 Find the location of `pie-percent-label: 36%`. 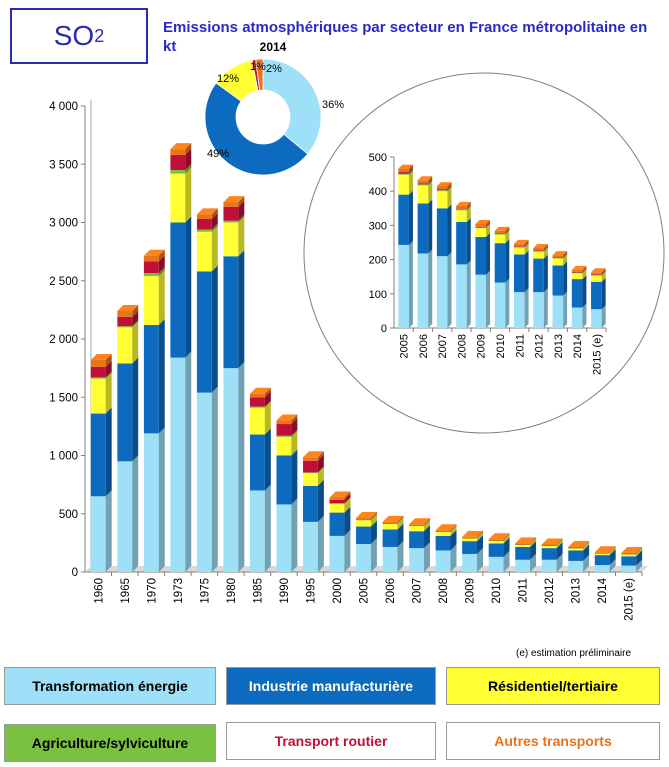

pie-percent-label: 36% is located at coordinates (333, 105).